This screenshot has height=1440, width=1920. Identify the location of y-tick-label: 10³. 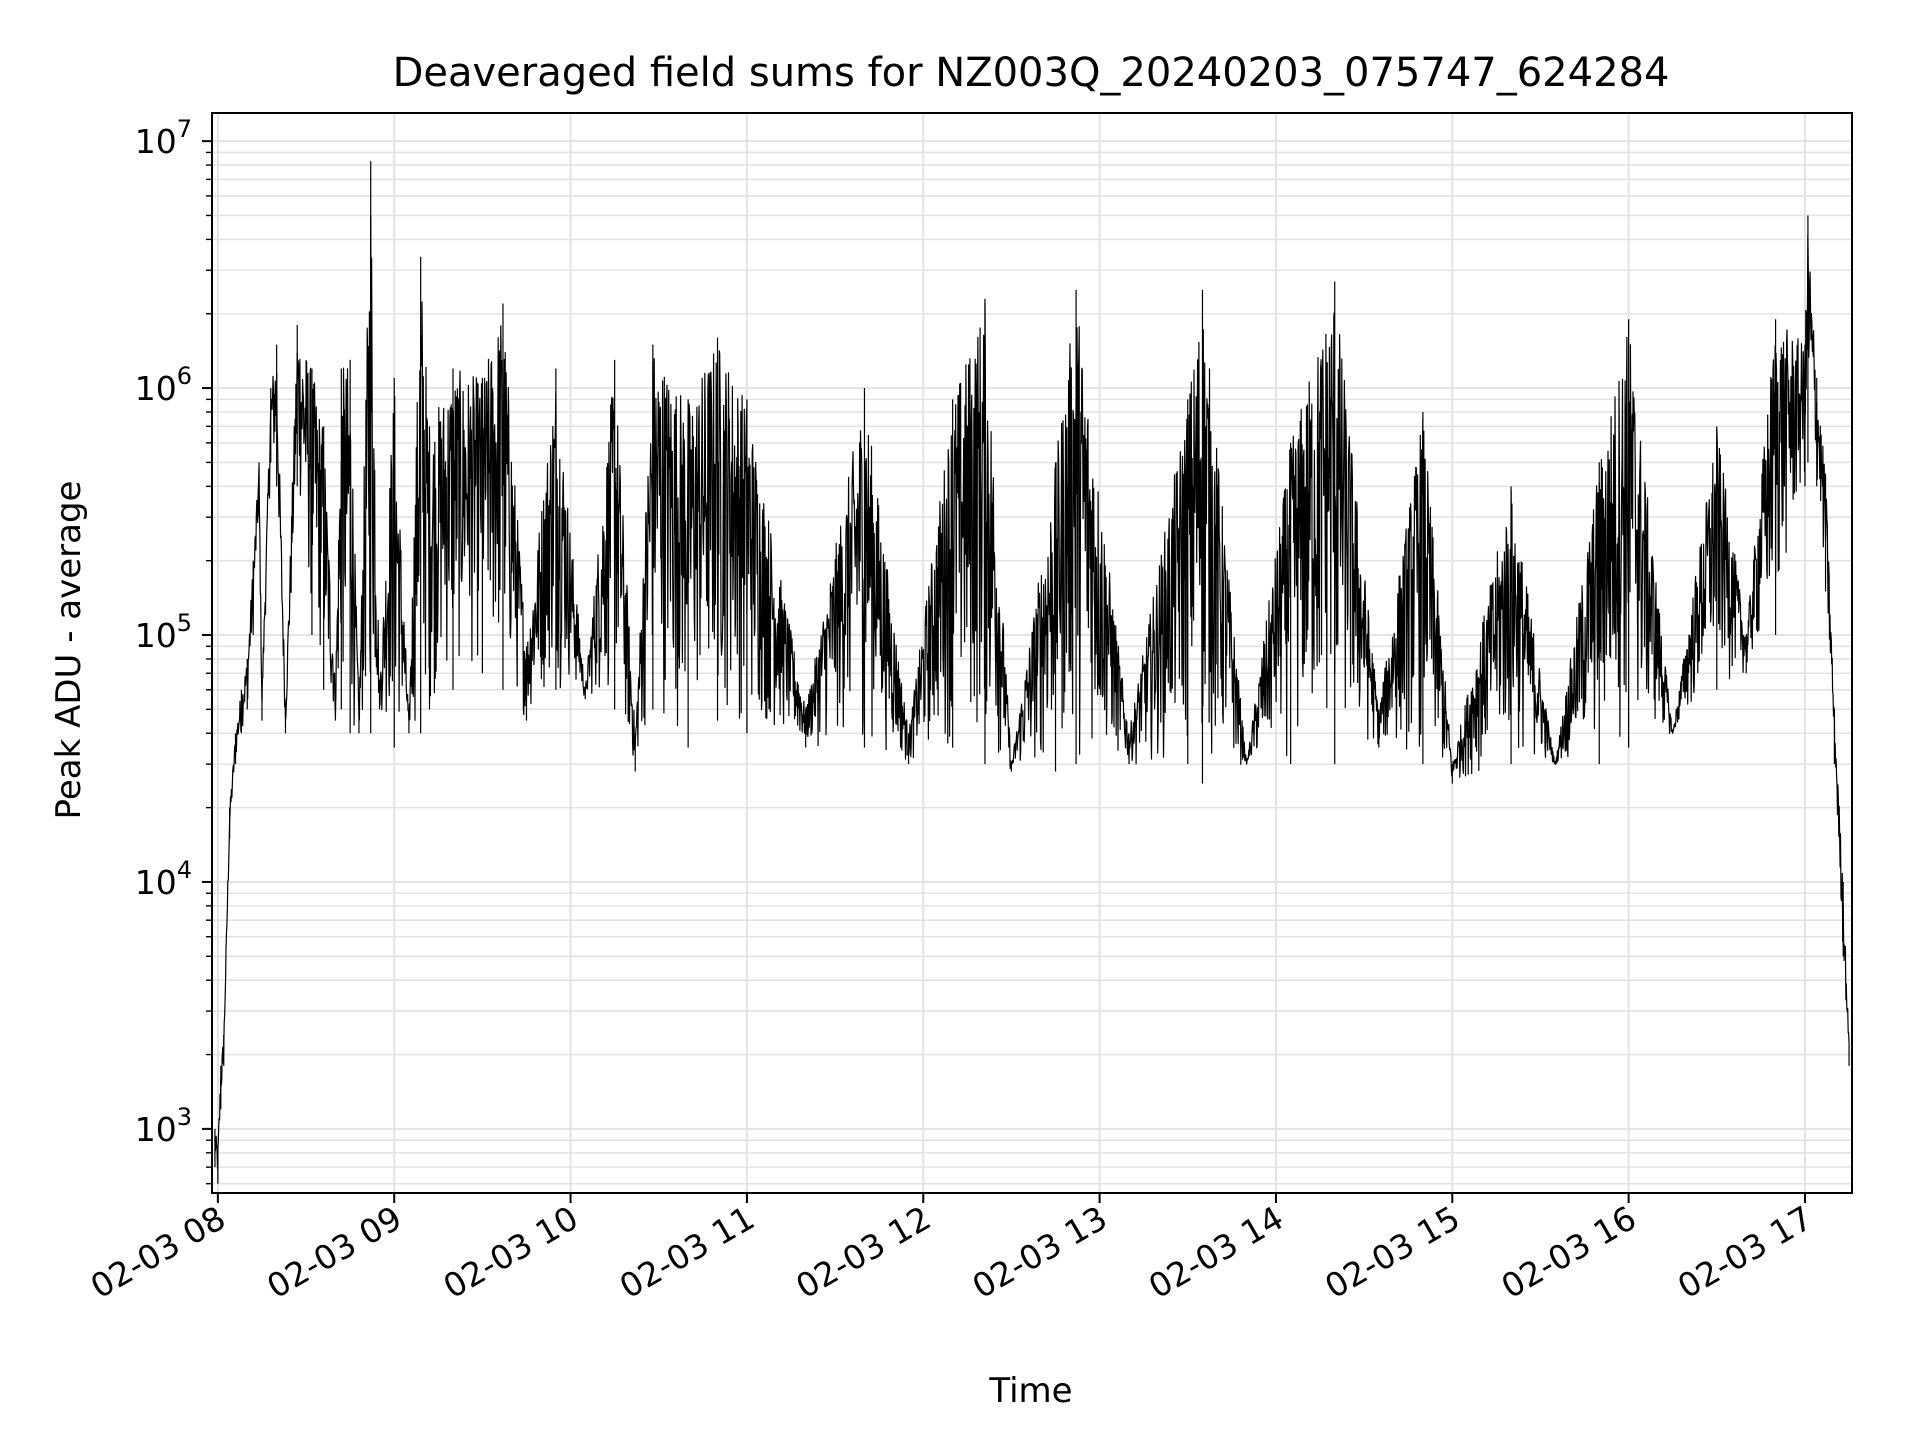
(163, 1126).